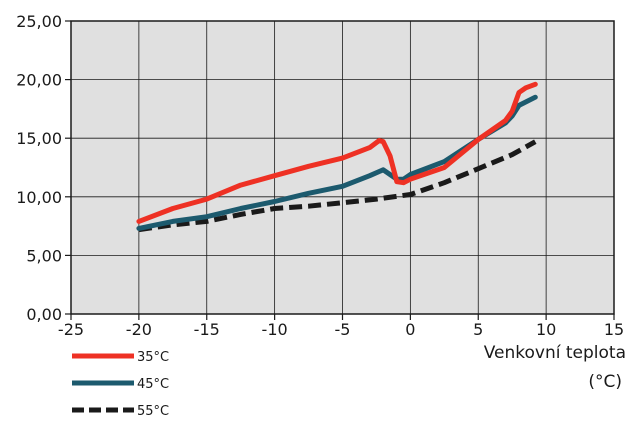 This screenshot has height=421, width=629. What do you see at coordinates (275, 329) in the screenshot?
I see `x-tick-label: -10` at bounding box center [275, 329].